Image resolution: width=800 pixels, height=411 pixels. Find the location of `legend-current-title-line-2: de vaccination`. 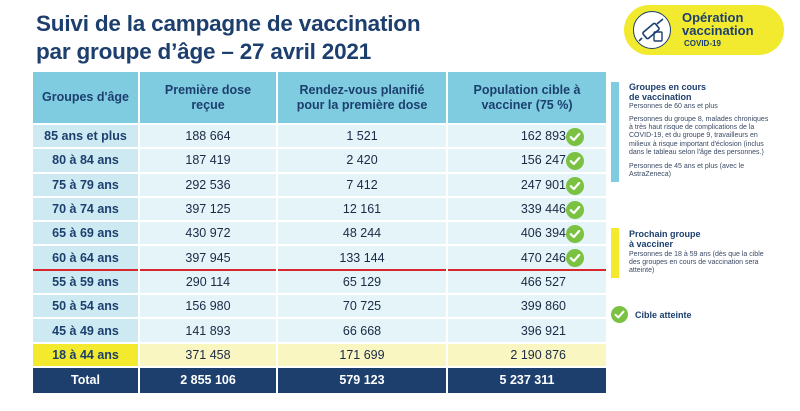

legend-current-title-line-2: de vaccination is located at coordinates (660, 97).